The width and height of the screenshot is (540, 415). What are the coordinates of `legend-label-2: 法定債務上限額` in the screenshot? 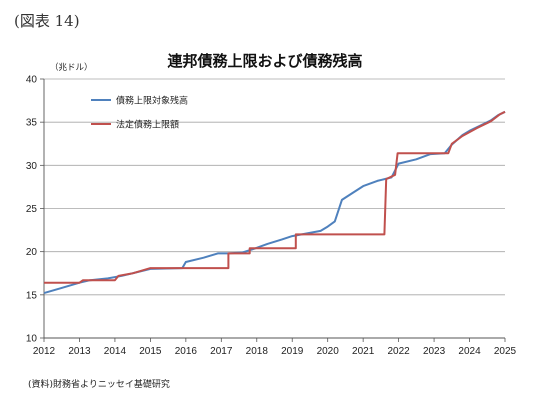 It's located at (147, 125).